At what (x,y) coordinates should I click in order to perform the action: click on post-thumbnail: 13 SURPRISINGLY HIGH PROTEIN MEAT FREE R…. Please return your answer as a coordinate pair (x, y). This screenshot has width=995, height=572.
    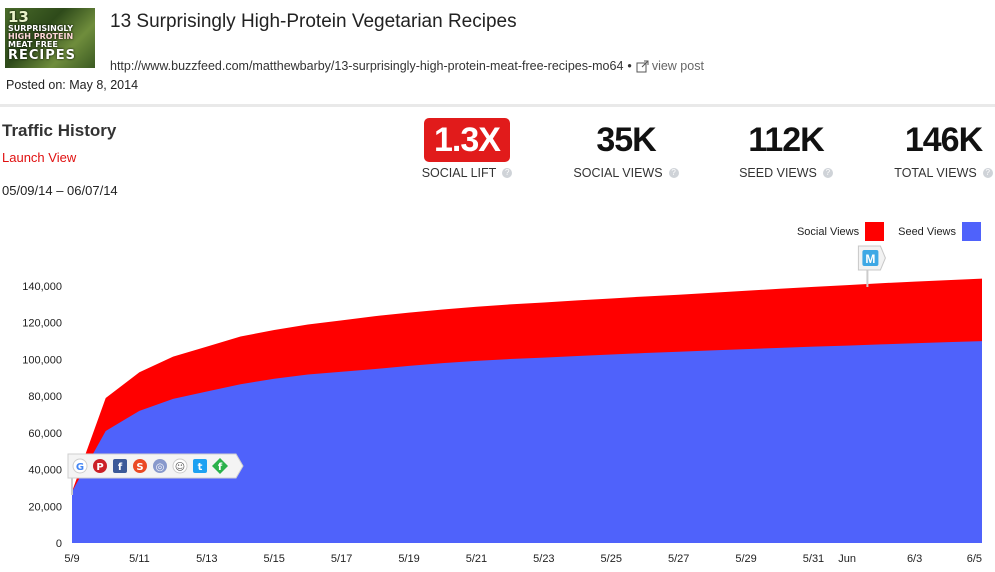
    Looking at the image, I should click on (50, 38).